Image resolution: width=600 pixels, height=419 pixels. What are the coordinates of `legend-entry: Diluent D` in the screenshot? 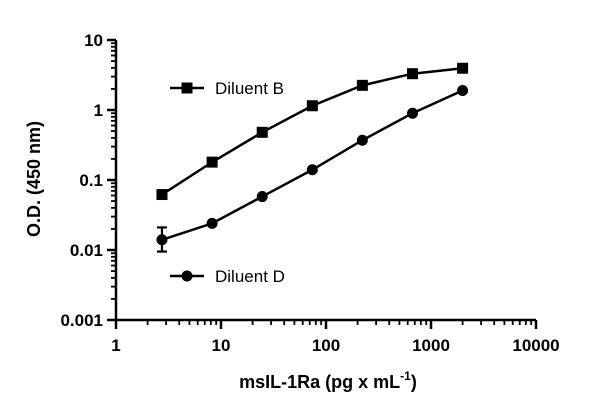 It's located at (227, 276).